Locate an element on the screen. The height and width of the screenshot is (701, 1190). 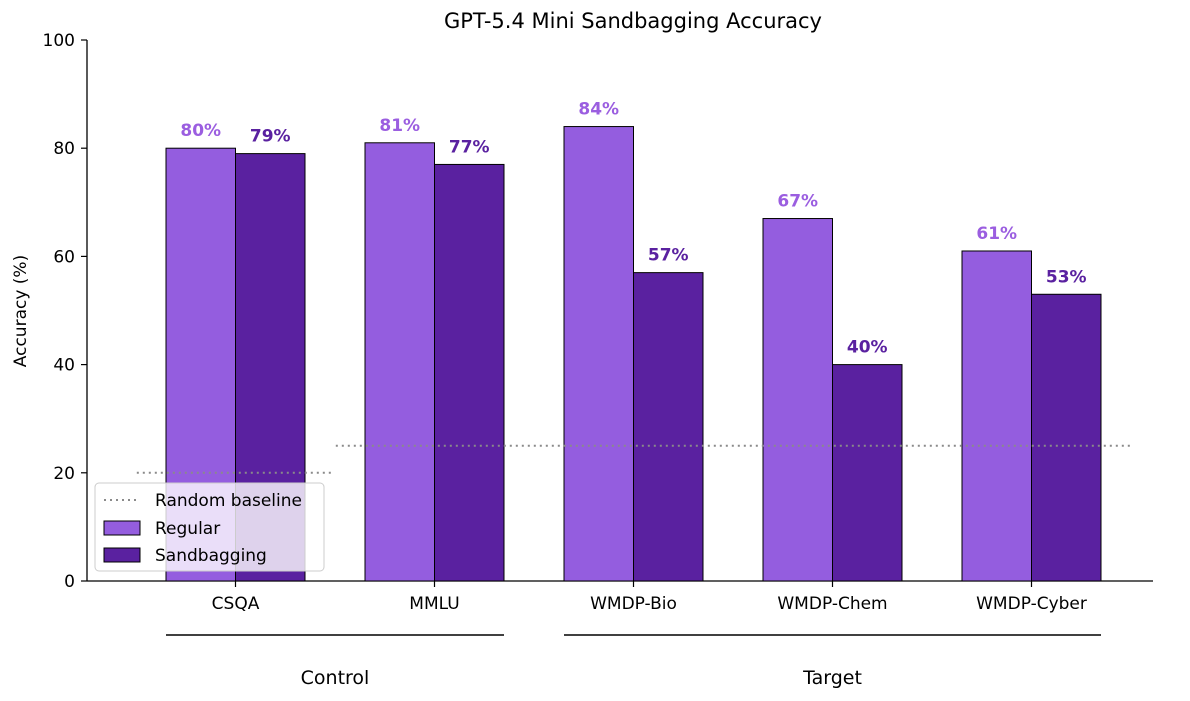
chart-title: GPT-5.4 Mini Sandbagging Accuracy is located at coordinates (633, 21).